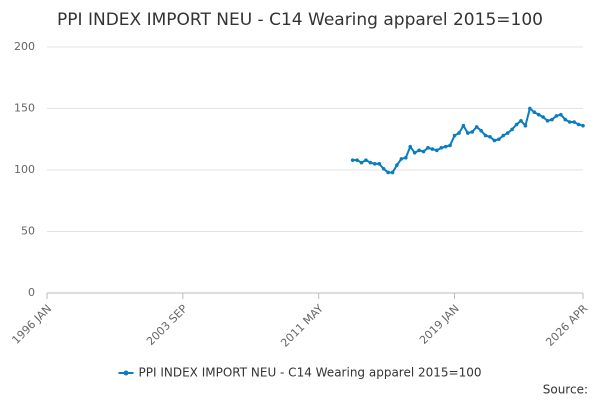 The width and height of the screenshot is (600, 400). Describe the element at coordinates (126, 373) in the screenshot. I see `legend-marker` at that location.